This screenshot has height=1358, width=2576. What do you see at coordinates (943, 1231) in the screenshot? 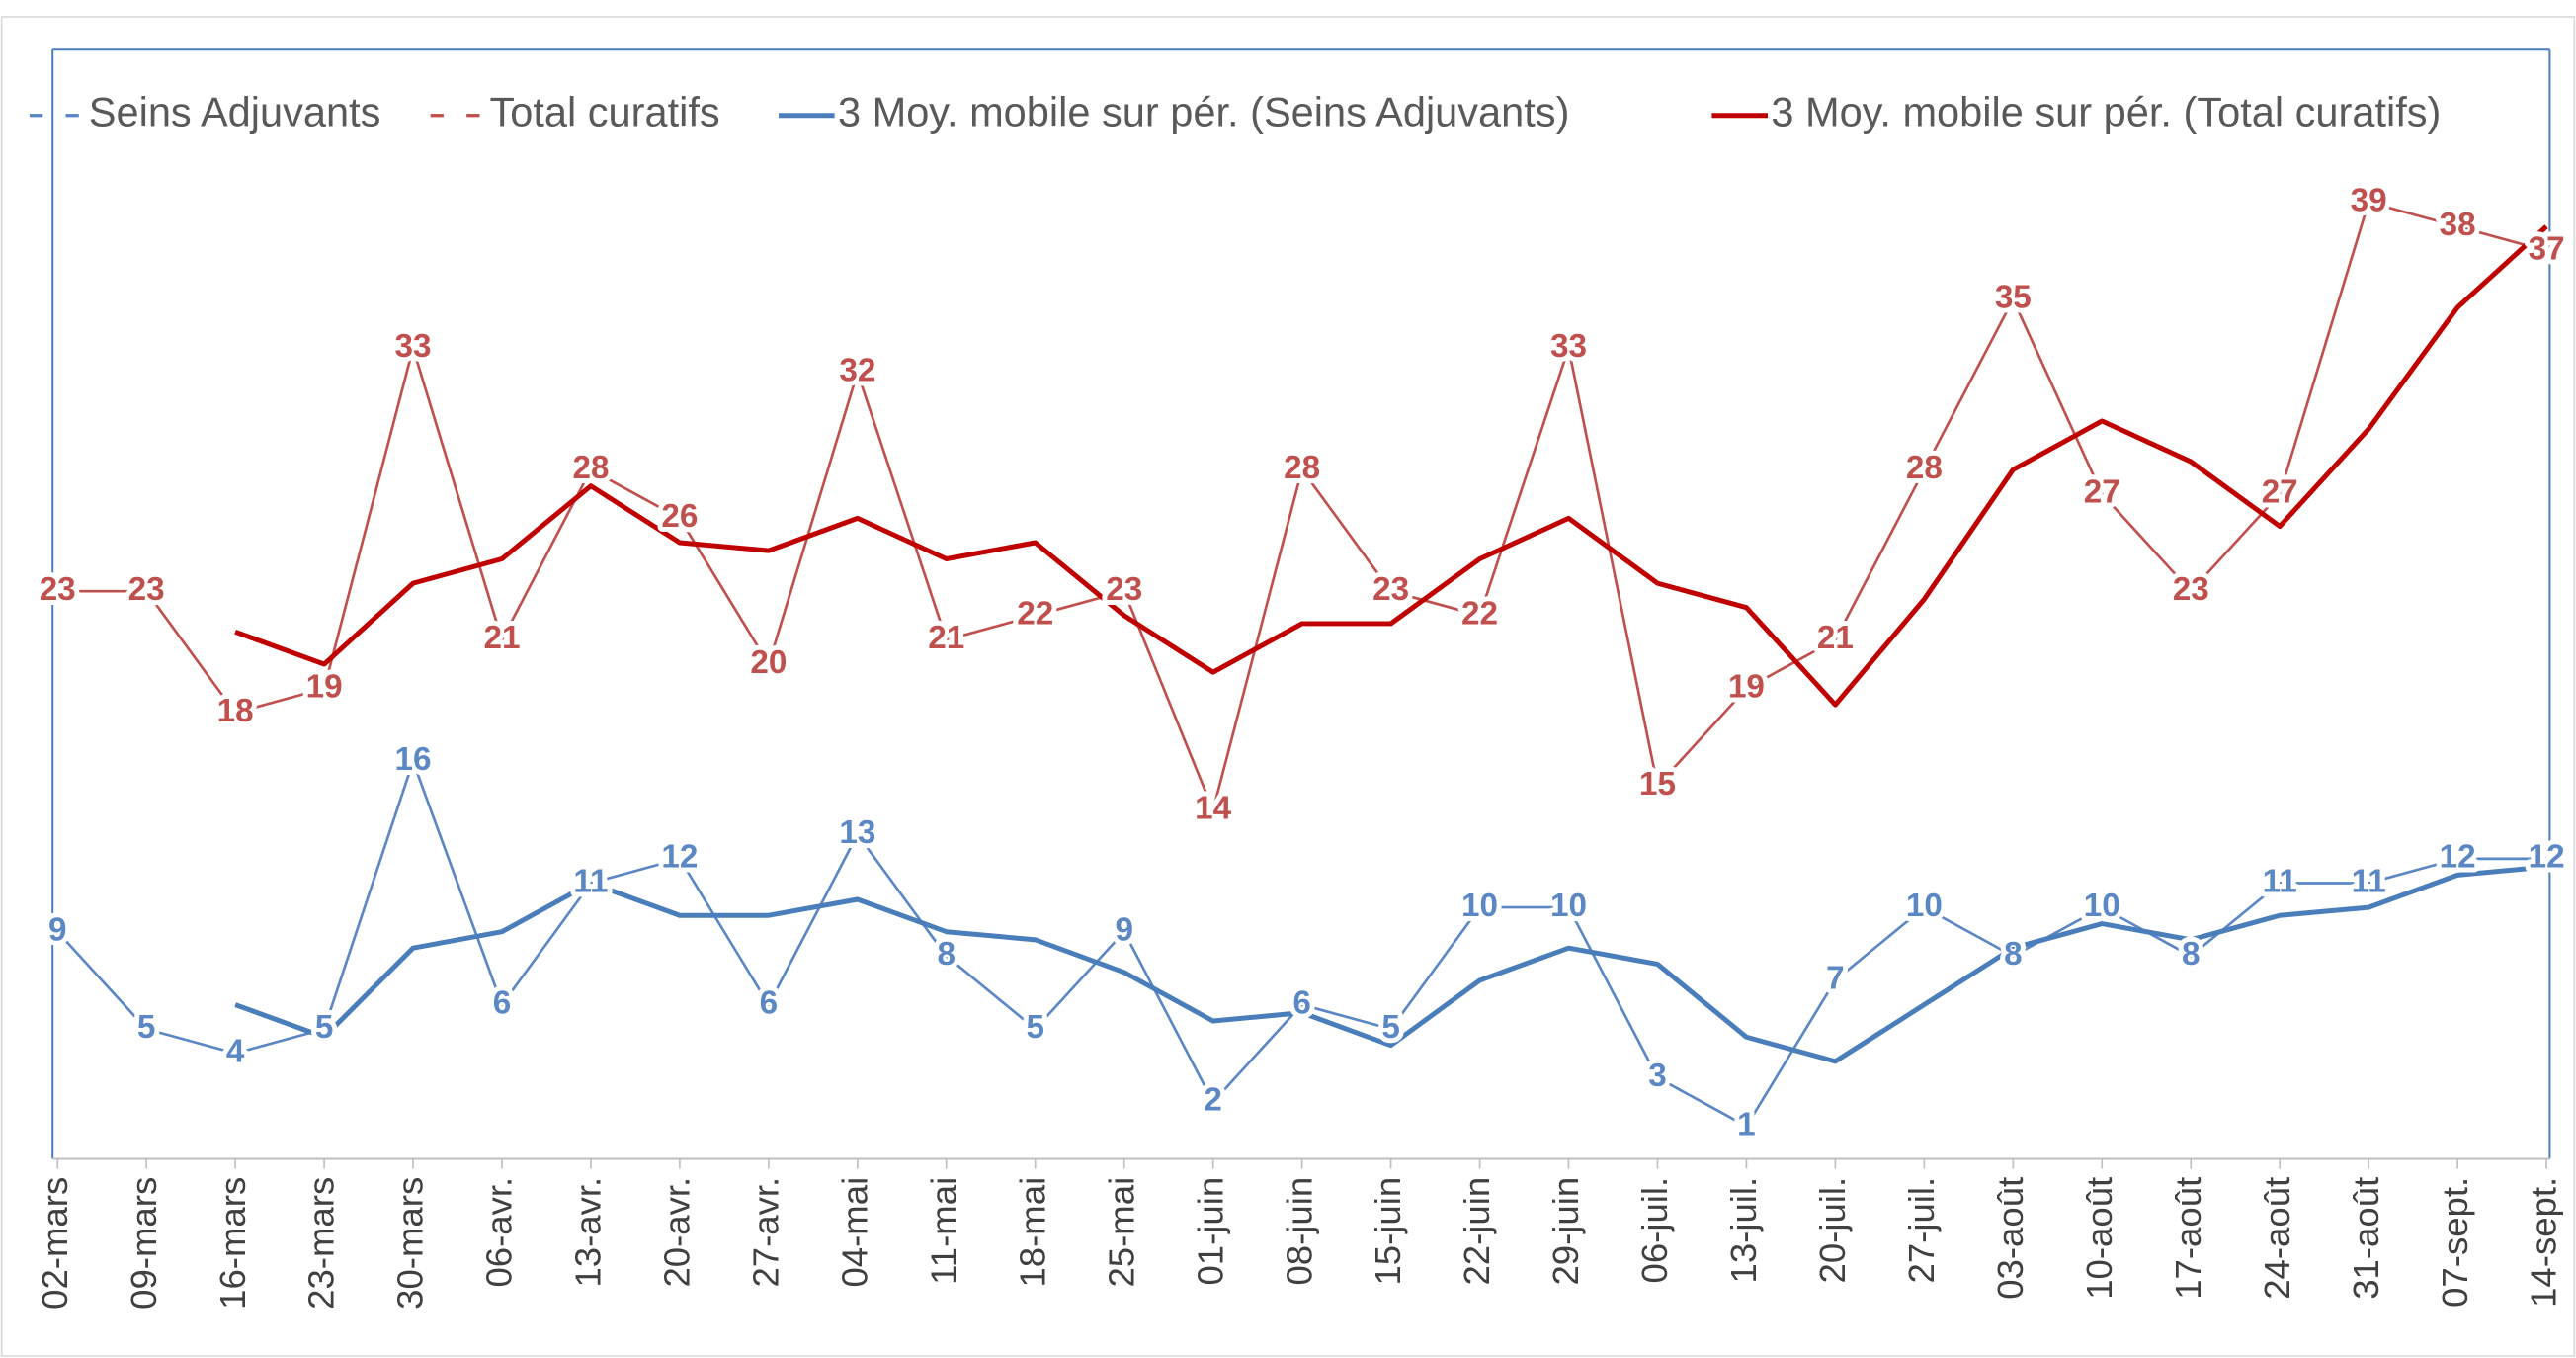
I see `x-tick-label: 11-mai` at bounding box center [943, 1231].